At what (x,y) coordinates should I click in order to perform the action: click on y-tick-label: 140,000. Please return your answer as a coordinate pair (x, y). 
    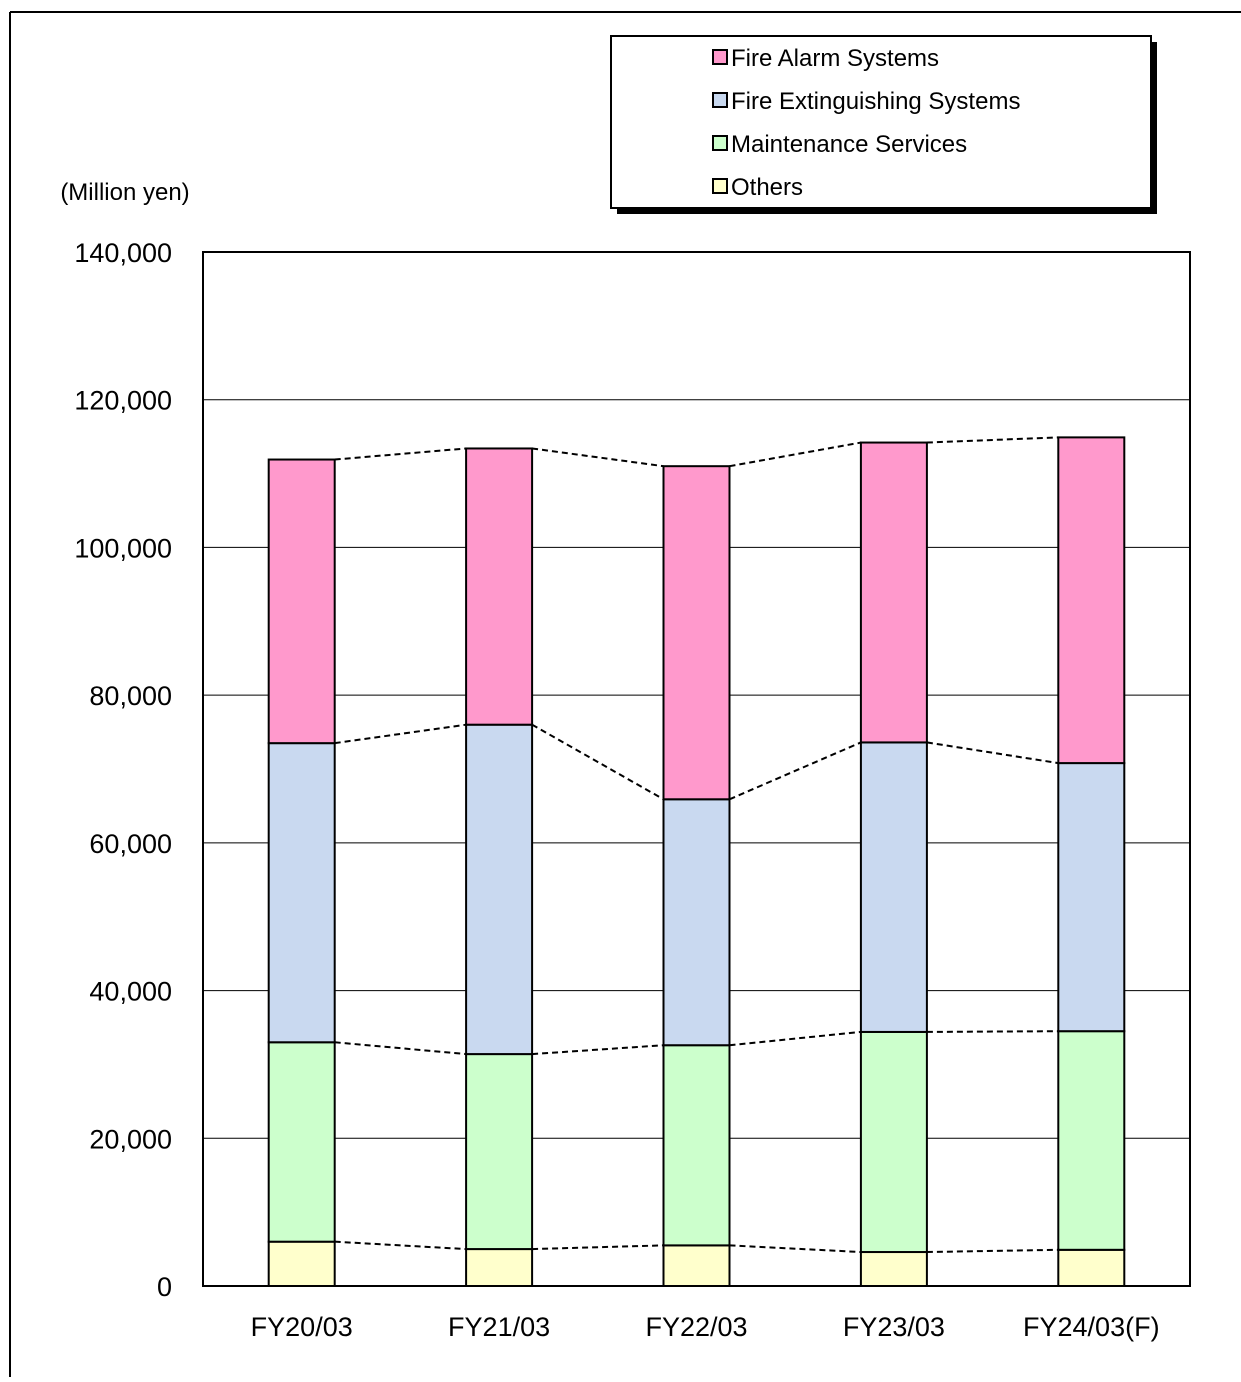
    Looking at the image, I should click on (123, 253).